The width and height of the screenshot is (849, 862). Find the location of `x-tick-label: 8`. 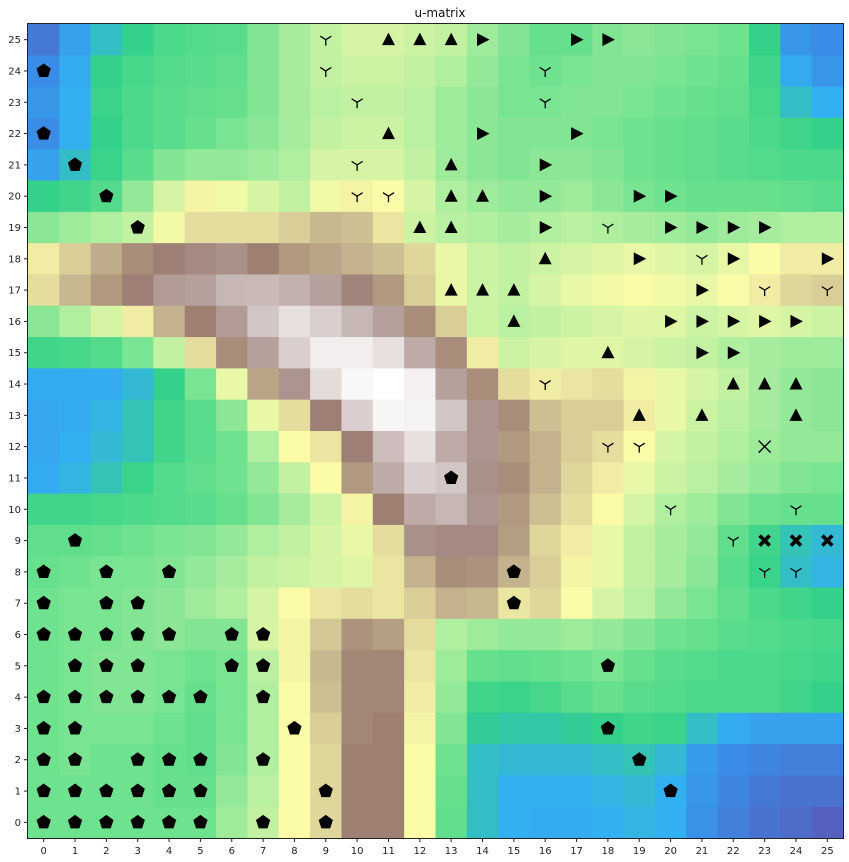

x-tick-label: 8 is located at coordinates (294, 851).